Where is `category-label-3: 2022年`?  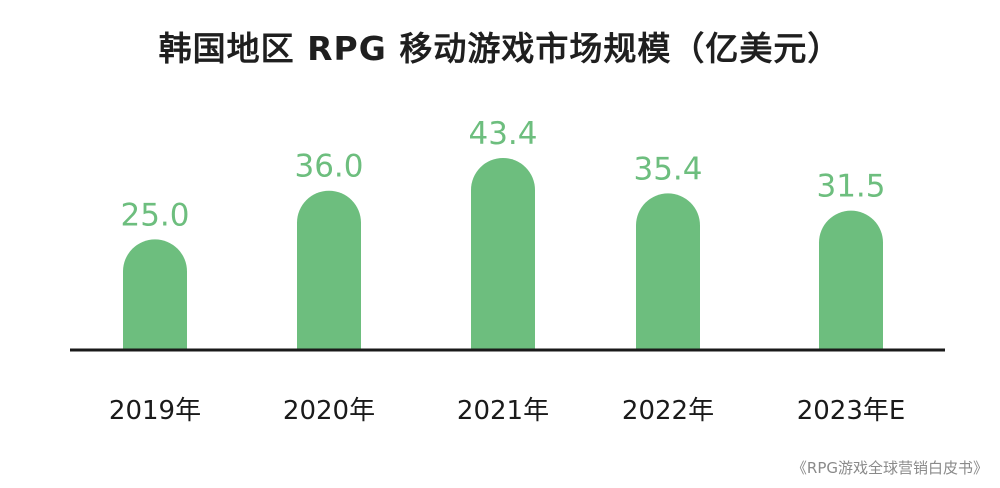 category-label-3: 2022年 is located at coordinates (668, 411).